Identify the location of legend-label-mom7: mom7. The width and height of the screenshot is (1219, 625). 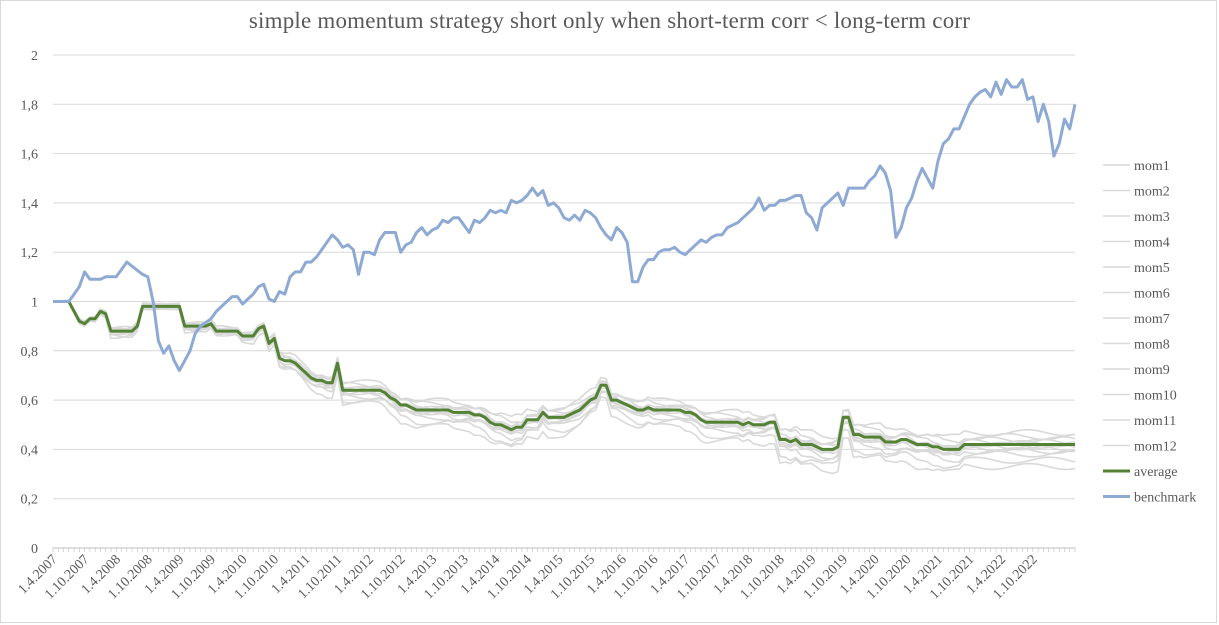
(1152, 319).